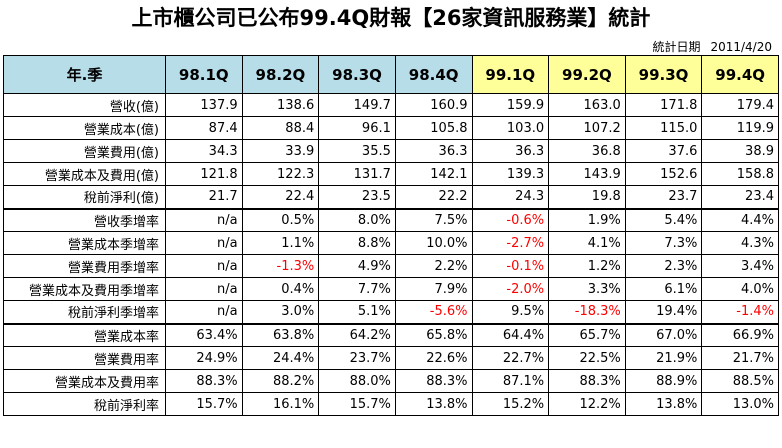 The image size is (782, 448). Describe the element at coordinates (740, 219) in the screenshot. I see `table-cell: 4.4%` at that location.